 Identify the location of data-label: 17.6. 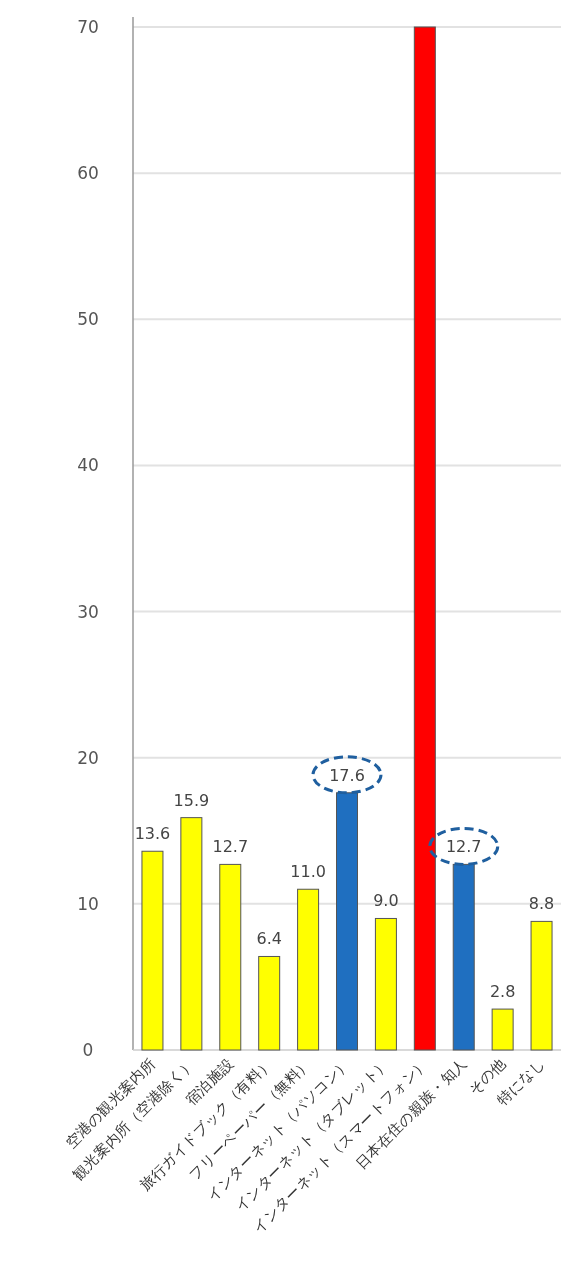
(347, 775).